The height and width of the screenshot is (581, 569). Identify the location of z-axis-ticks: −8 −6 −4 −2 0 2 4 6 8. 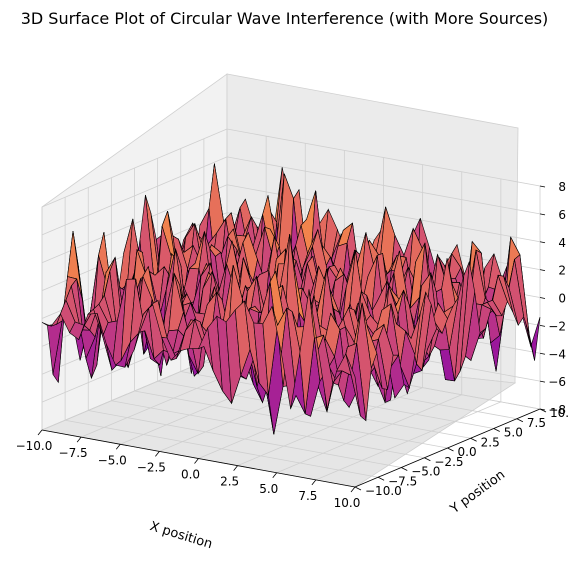
(552, 298).